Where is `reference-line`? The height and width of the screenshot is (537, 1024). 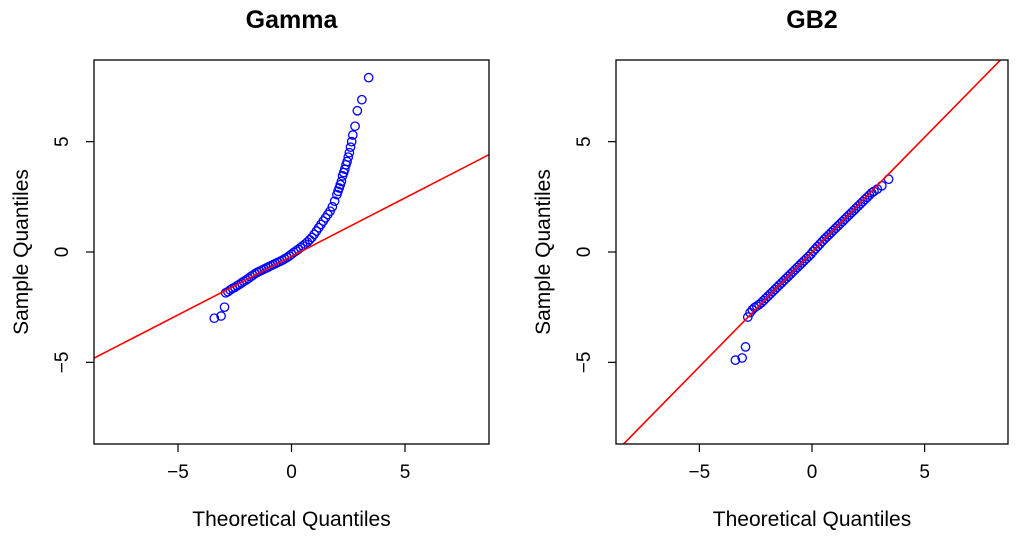
reference-line is located at coordinates (291, 256).